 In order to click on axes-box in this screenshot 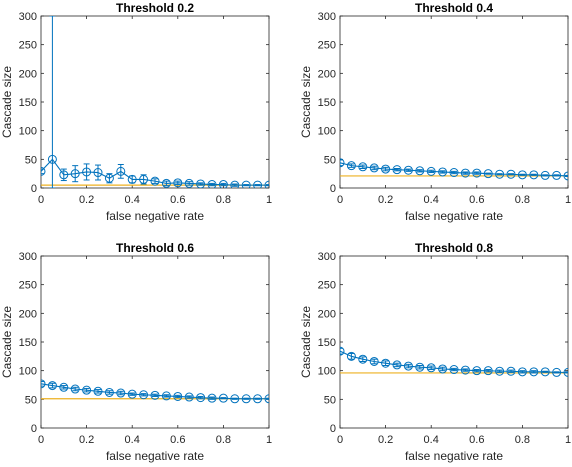, I will do `click(155, 102)`.